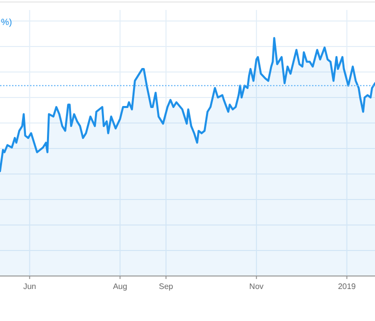 The width and height of the screenshot is (375, 321). Describe the element at coordinates (256, 286) in the screenshot. I see `x-tick-label: Nov` at that location.